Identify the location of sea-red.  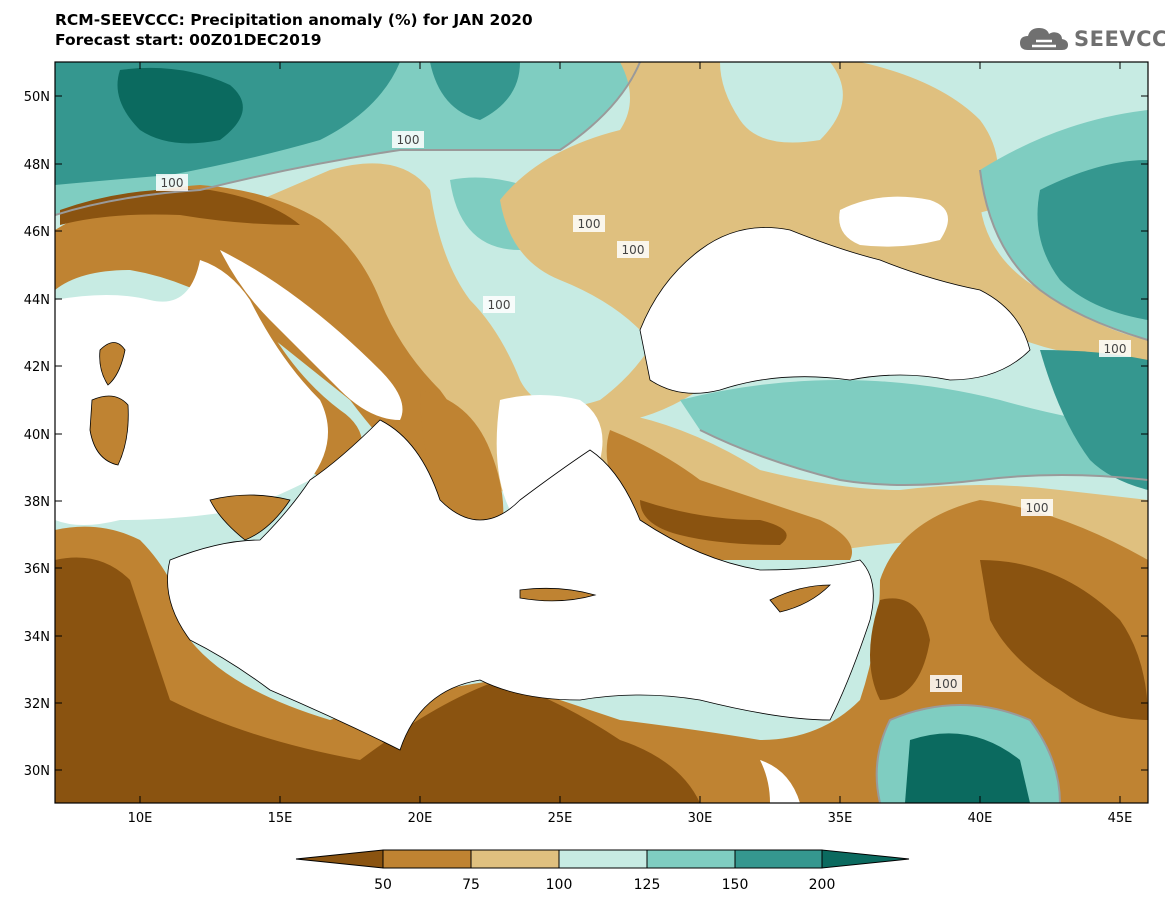
(780, 781).